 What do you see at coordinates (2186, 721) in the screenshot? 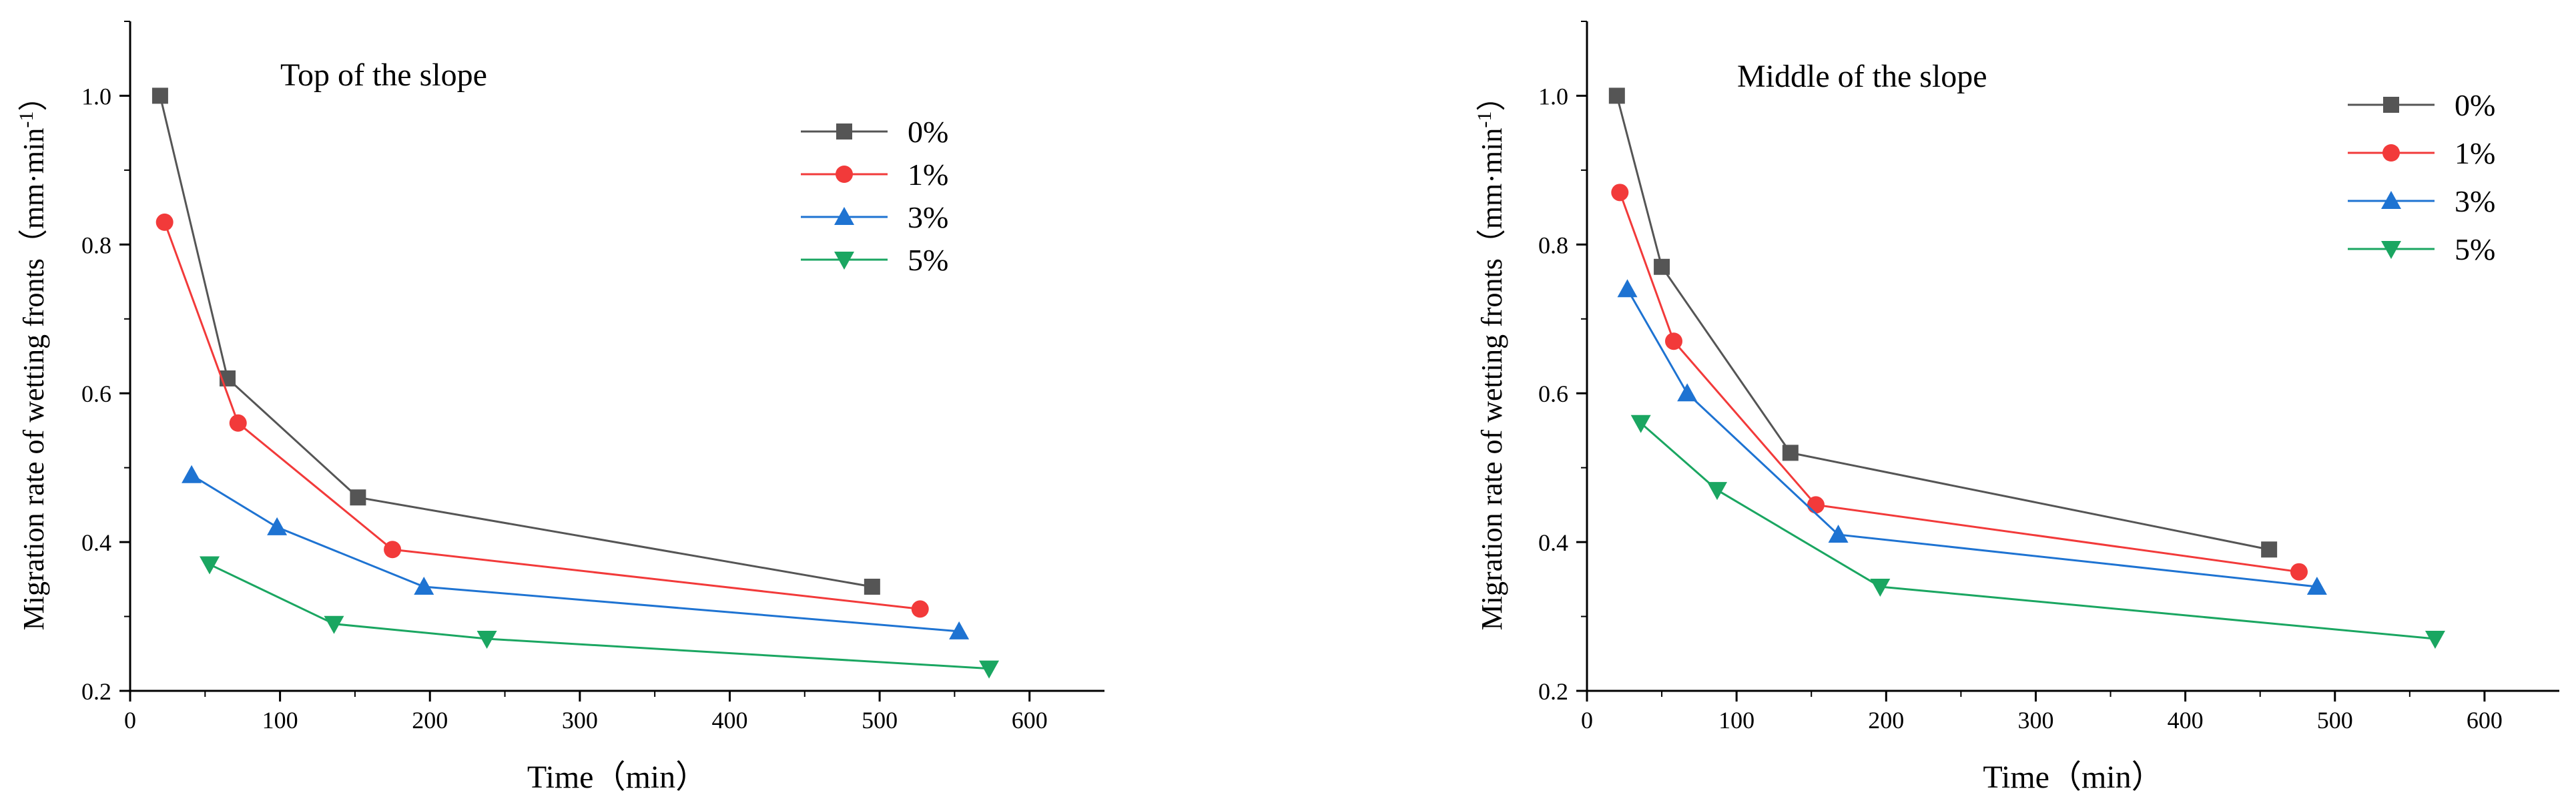
I see `x-tick-label: 400` at bounding box center [2186, 721].